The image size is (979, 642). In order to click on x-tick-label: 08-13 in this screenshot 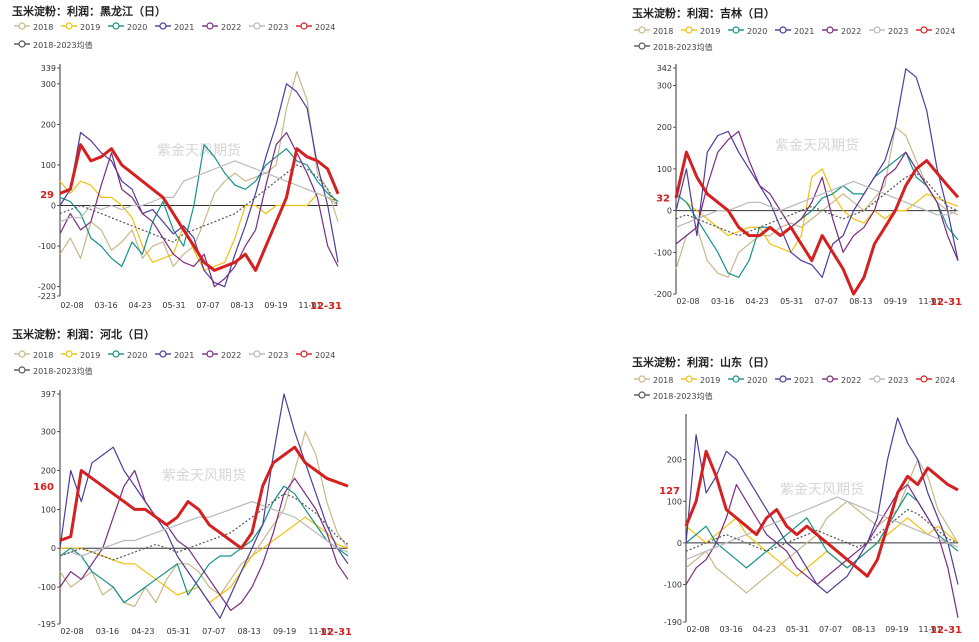, I will do `click(860, 301)`.